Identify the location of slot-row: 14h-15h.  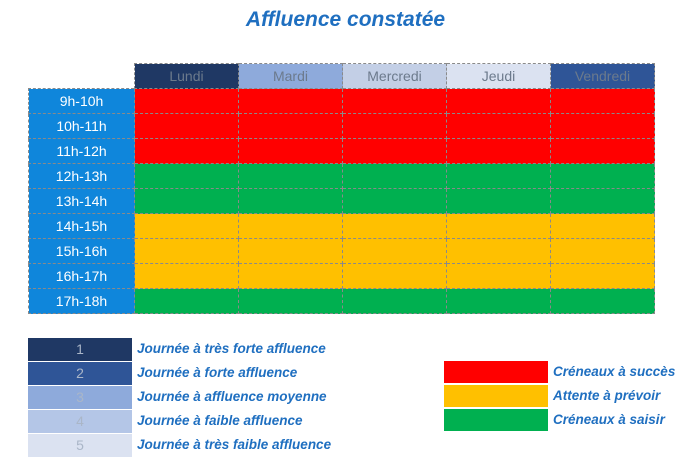
(341, 226).